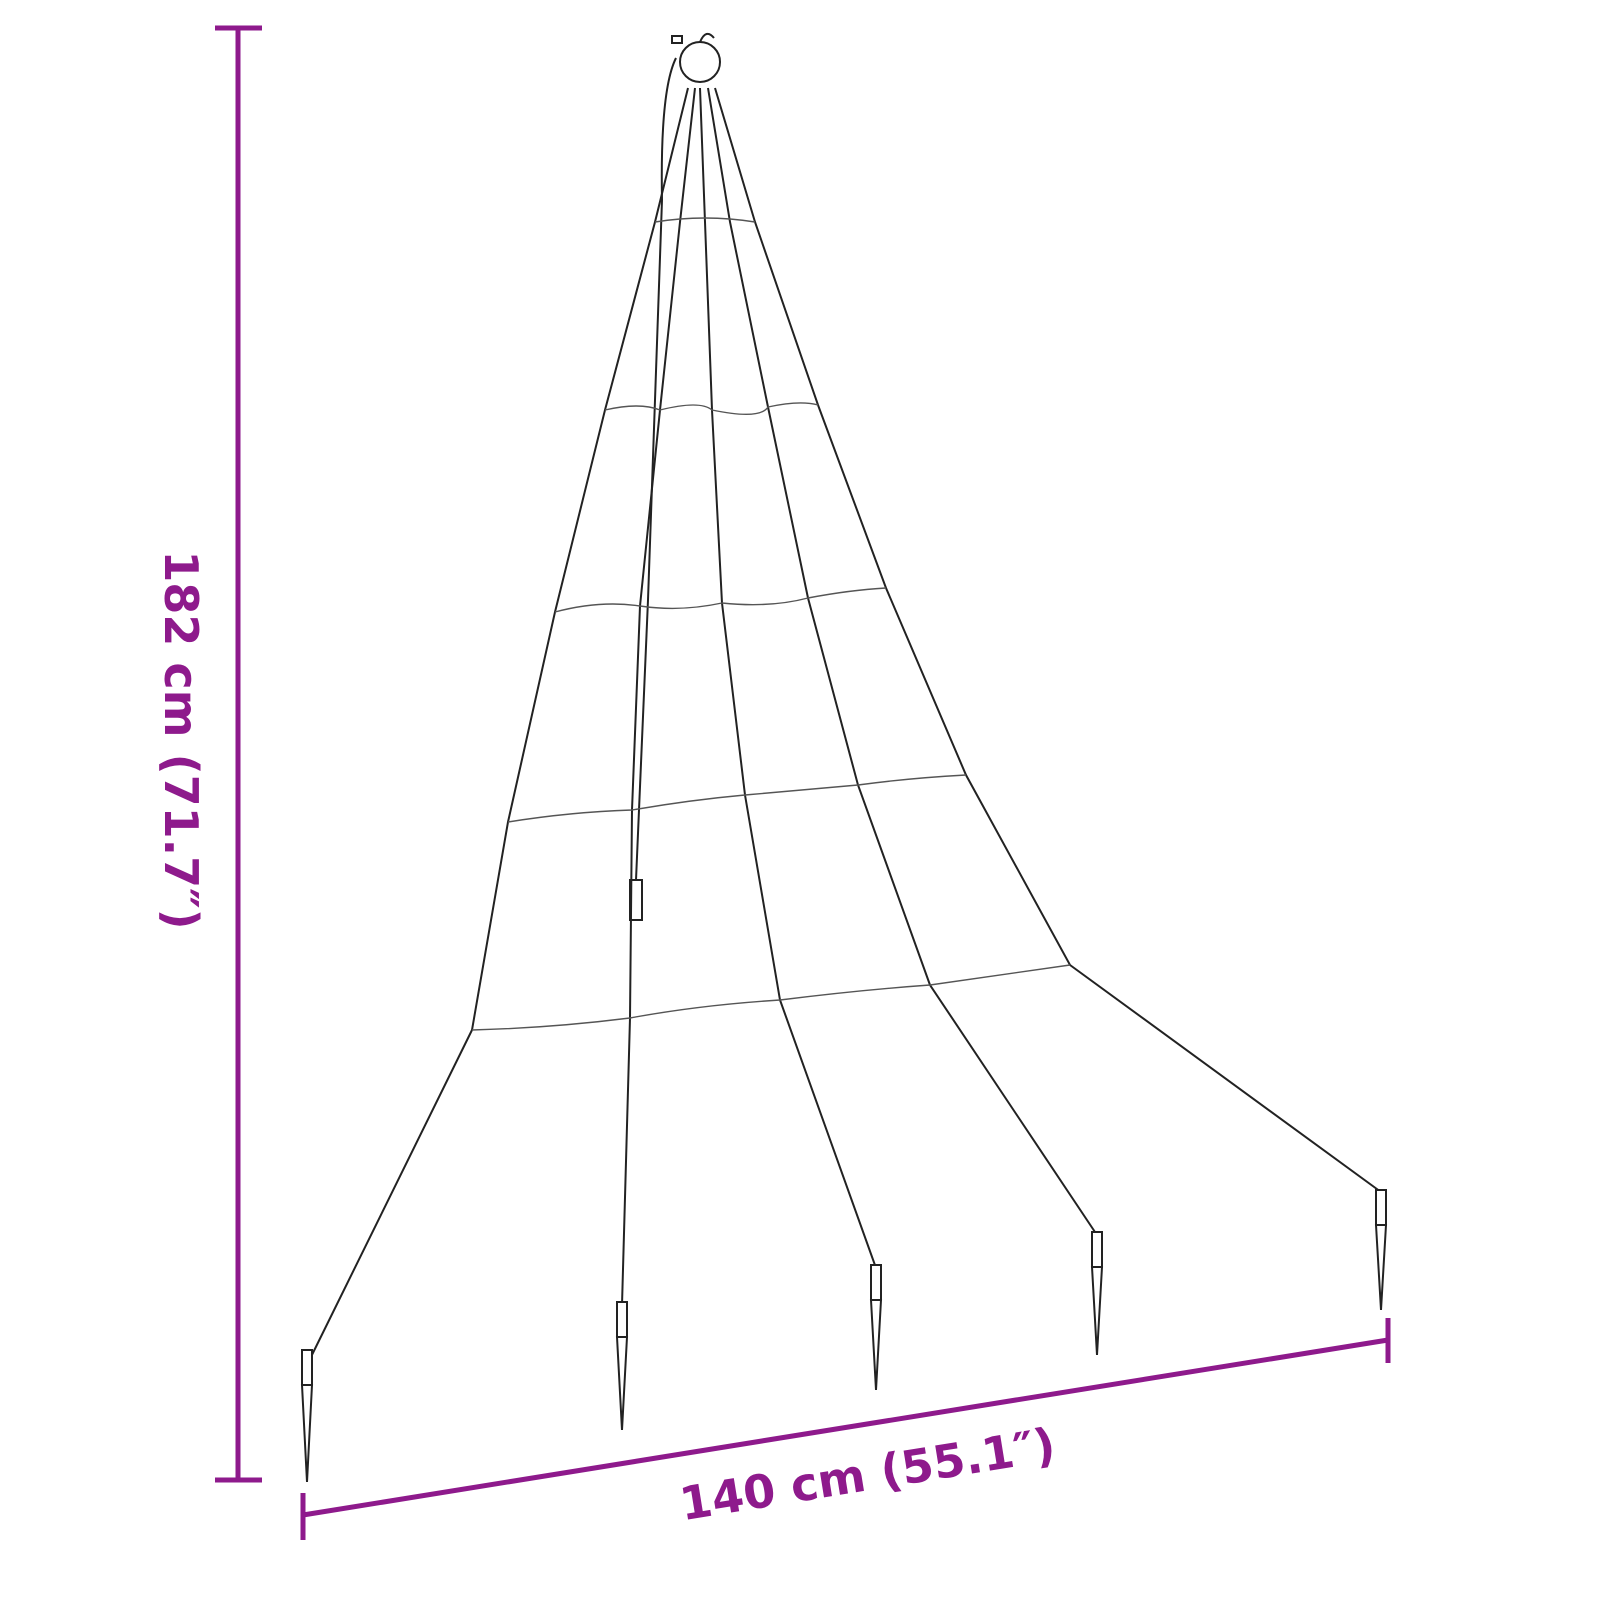 The width and height of the screenshot is (1600, 1600). I want to click on ground-stakes, so click(844, 1336).